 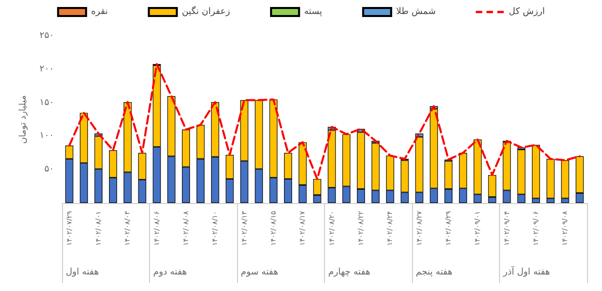 What do you see at coordinates (83, 273) in the screenshot?
I see `text: هفته اول` at bounding box center [83, 273].